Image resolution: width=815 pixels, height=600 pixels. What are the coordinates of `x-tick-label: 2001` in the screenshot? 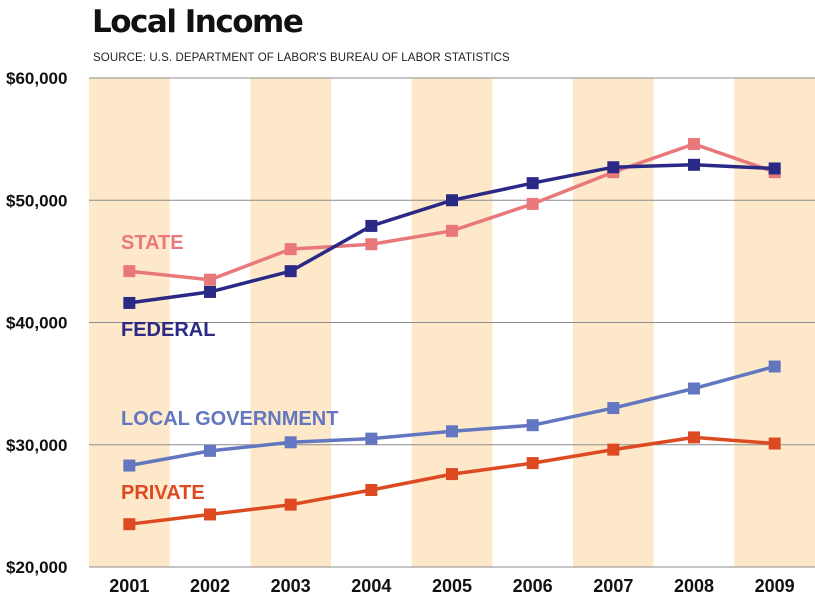 It's located at (129, 586).